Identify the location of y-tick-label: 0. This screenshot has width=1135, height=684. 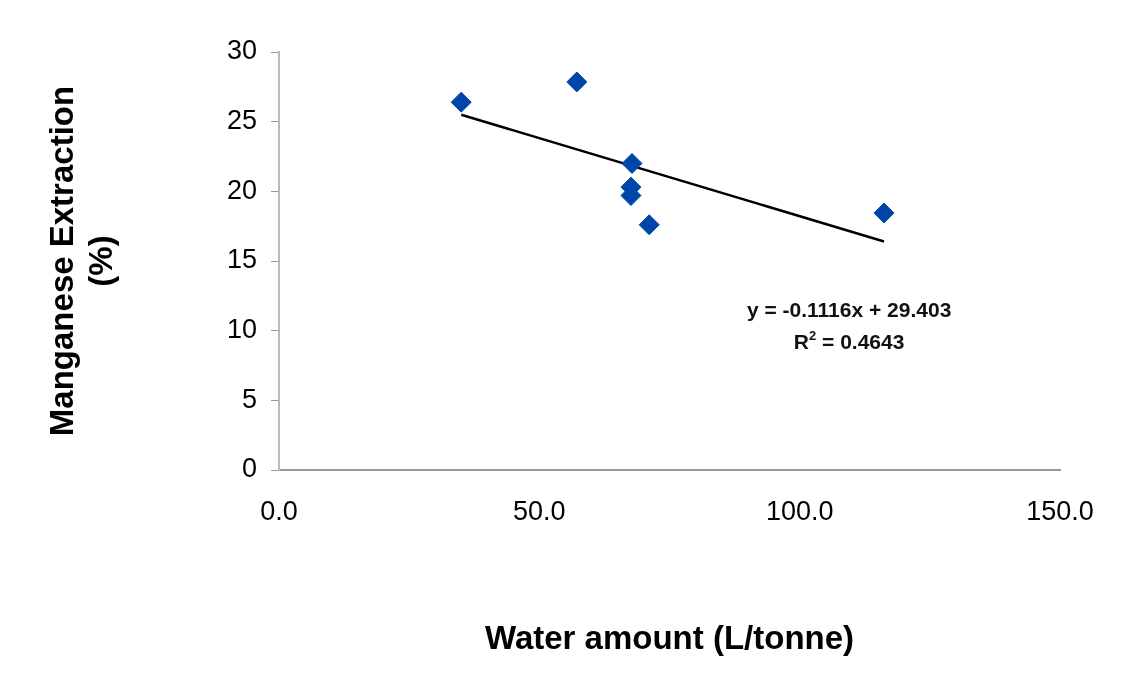
(249, 468).